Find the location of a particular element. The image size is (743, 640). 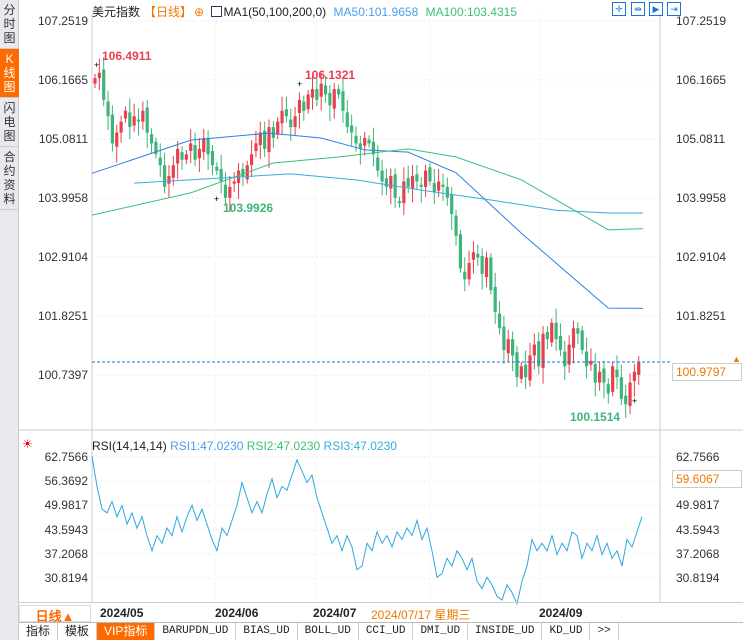

rsi-tick: 30.8194 is located at coordinates (698, 578).